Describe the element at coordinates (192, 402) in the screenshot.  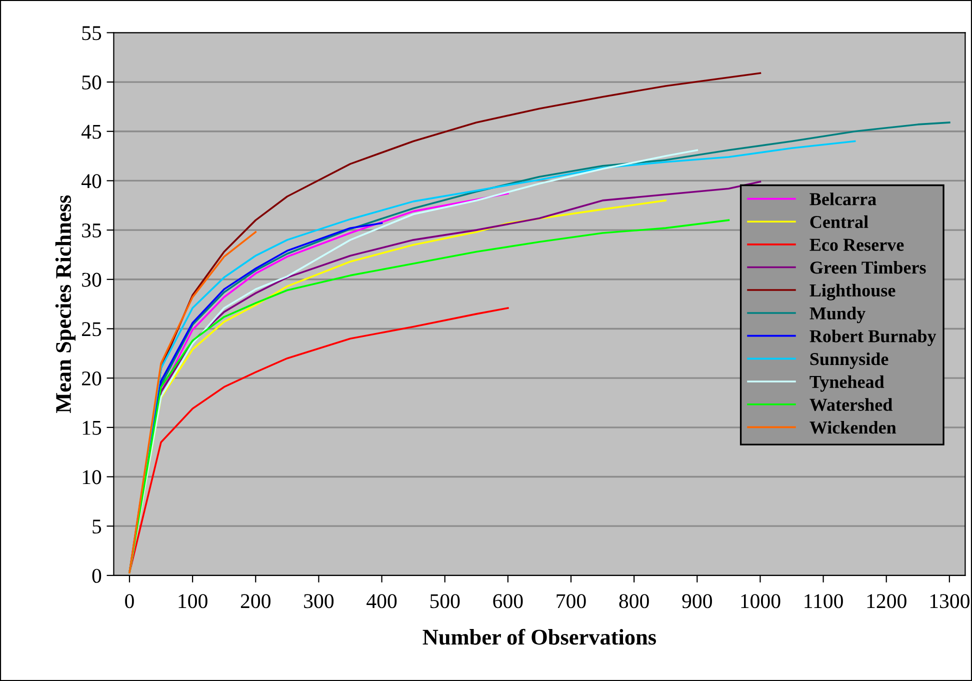
I see `line-series` at that location.